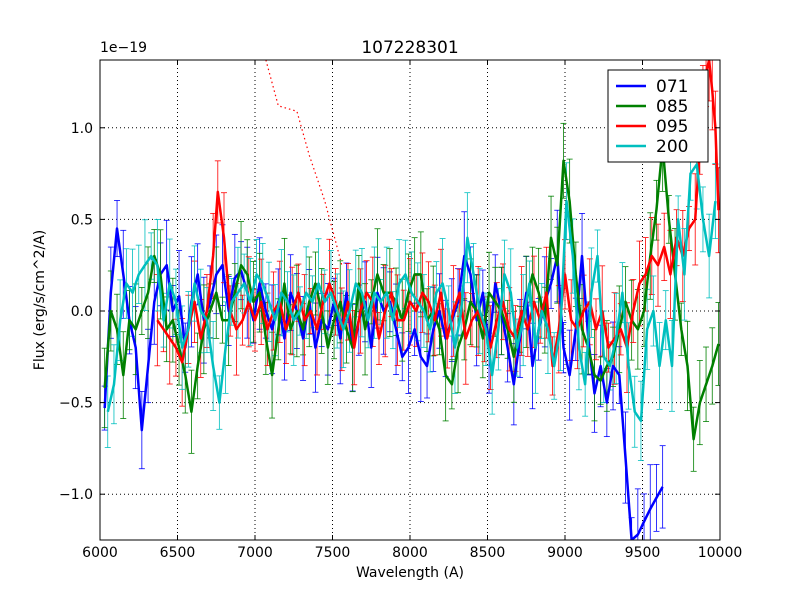 The height and width of the screenshot is (600, 800). Describe the element at coordinates (672, 107) in the screenshot. I see `legend-label-085: 085` at that location.